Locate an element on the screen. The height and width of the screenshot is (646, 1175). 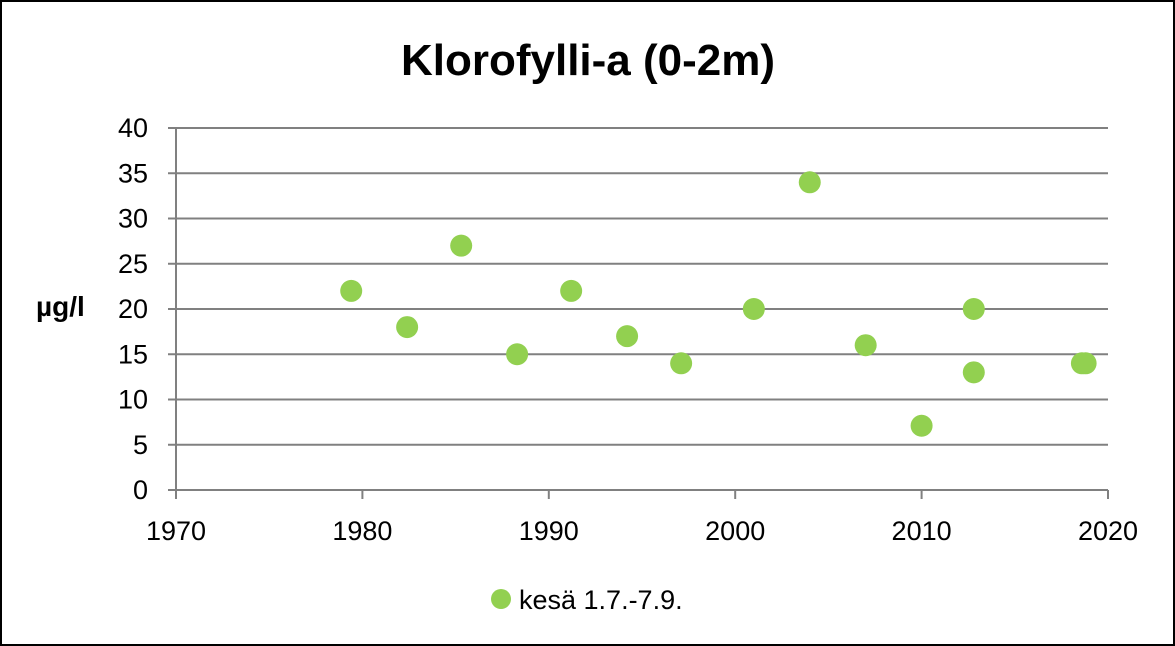
y-tick-label-35: 35 is located at coordinates (133, 173).